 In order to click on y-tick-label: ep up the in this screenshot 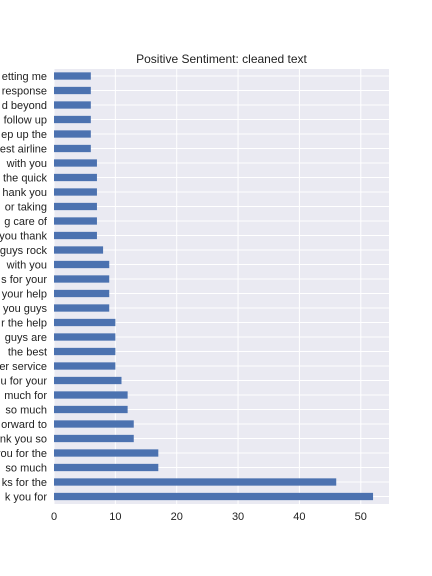, I will do `click(24, 135)`.